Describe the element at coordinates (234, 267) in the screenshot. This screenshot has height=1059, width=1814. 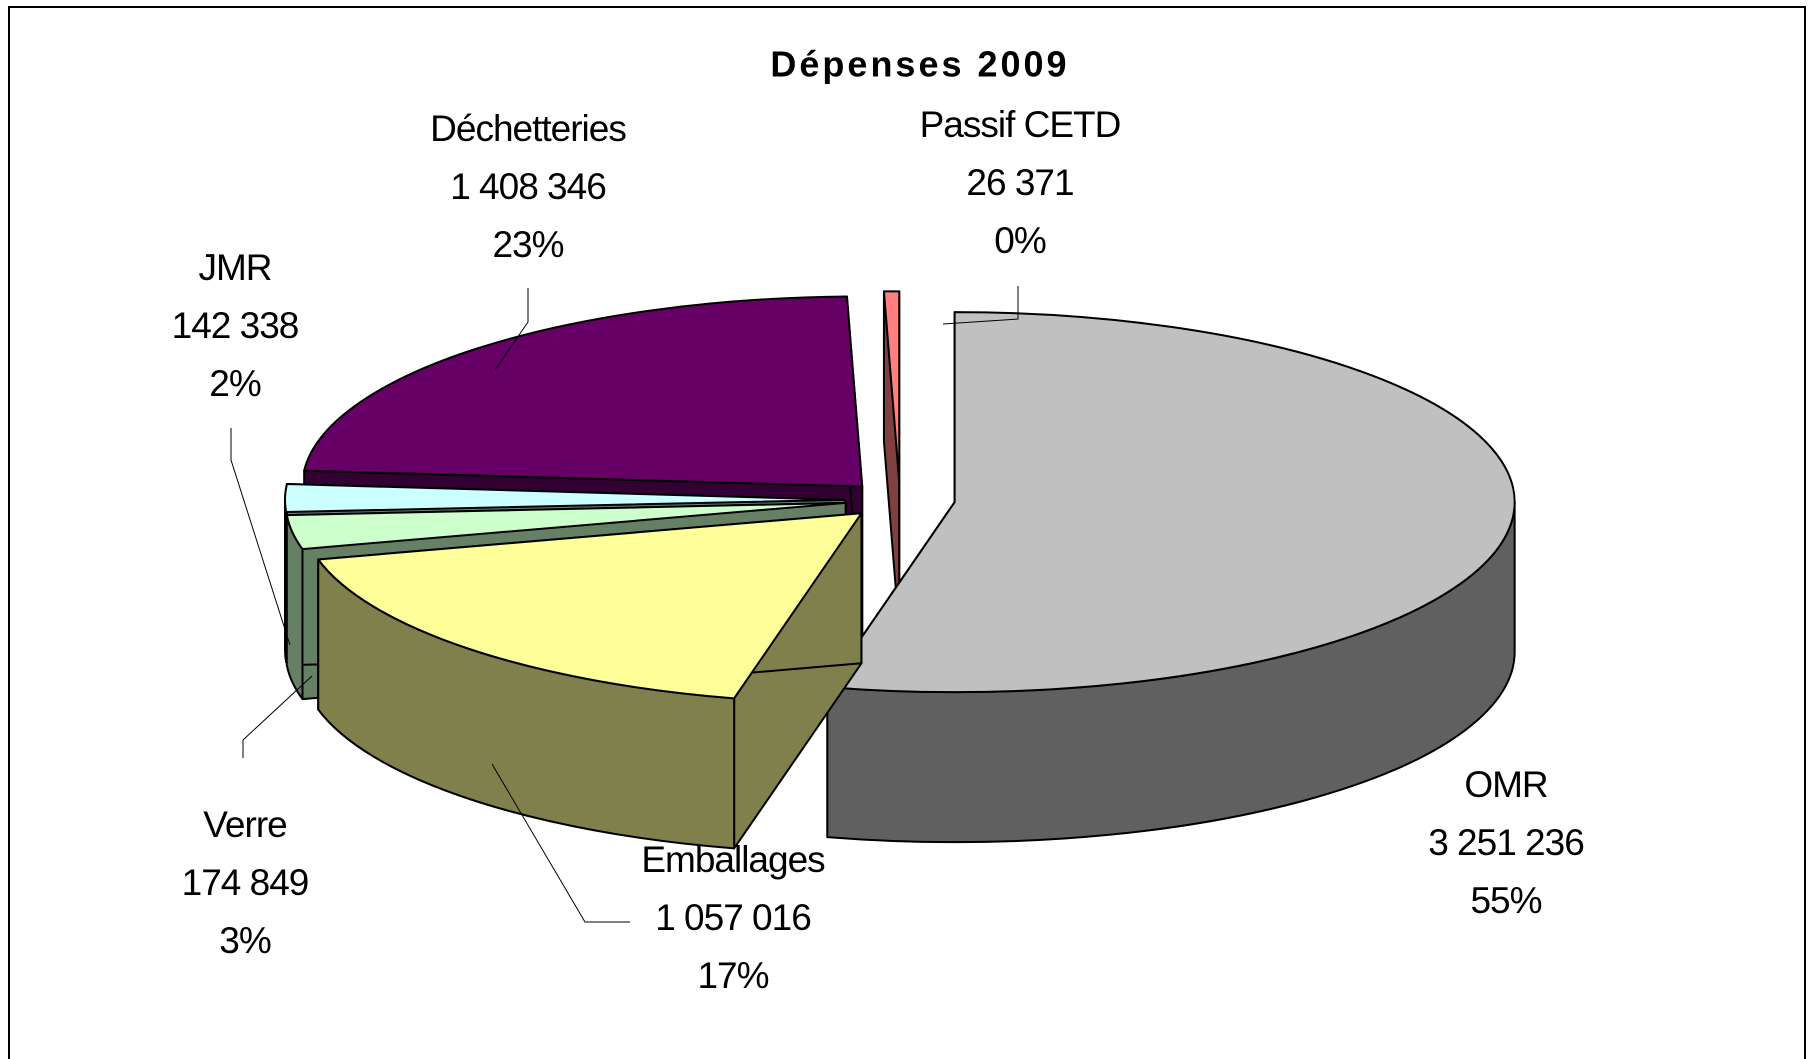
I see `data-label-name: JMR` at that location.